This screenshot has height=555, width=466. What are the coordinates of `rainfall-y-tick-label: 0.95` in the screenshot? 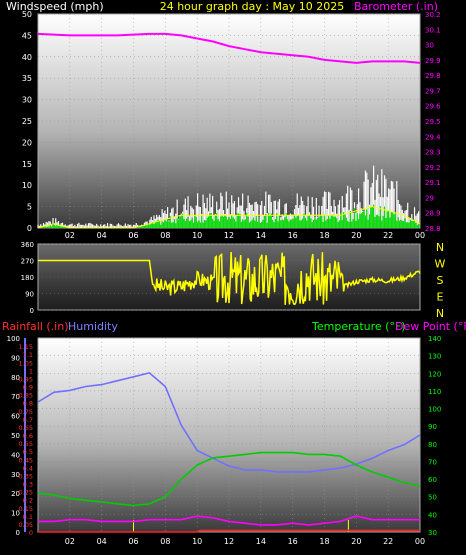 It's located at (26, 379).